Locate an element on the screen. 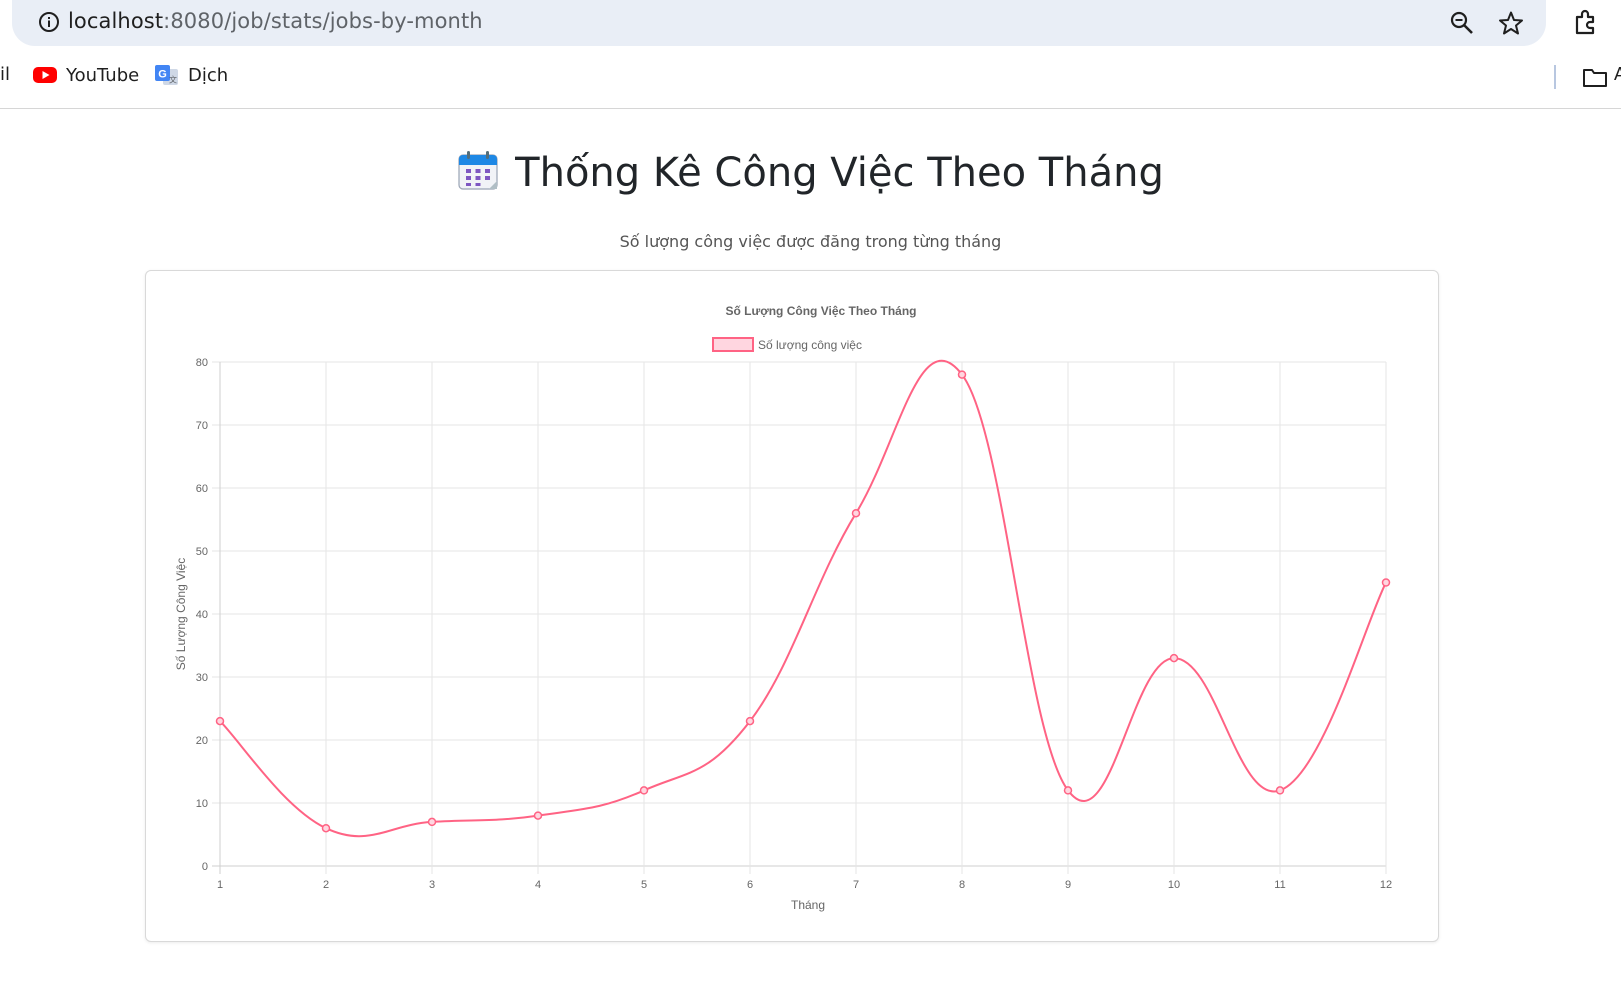  x-tick-label: 8 is located at coordinates (962, 885).